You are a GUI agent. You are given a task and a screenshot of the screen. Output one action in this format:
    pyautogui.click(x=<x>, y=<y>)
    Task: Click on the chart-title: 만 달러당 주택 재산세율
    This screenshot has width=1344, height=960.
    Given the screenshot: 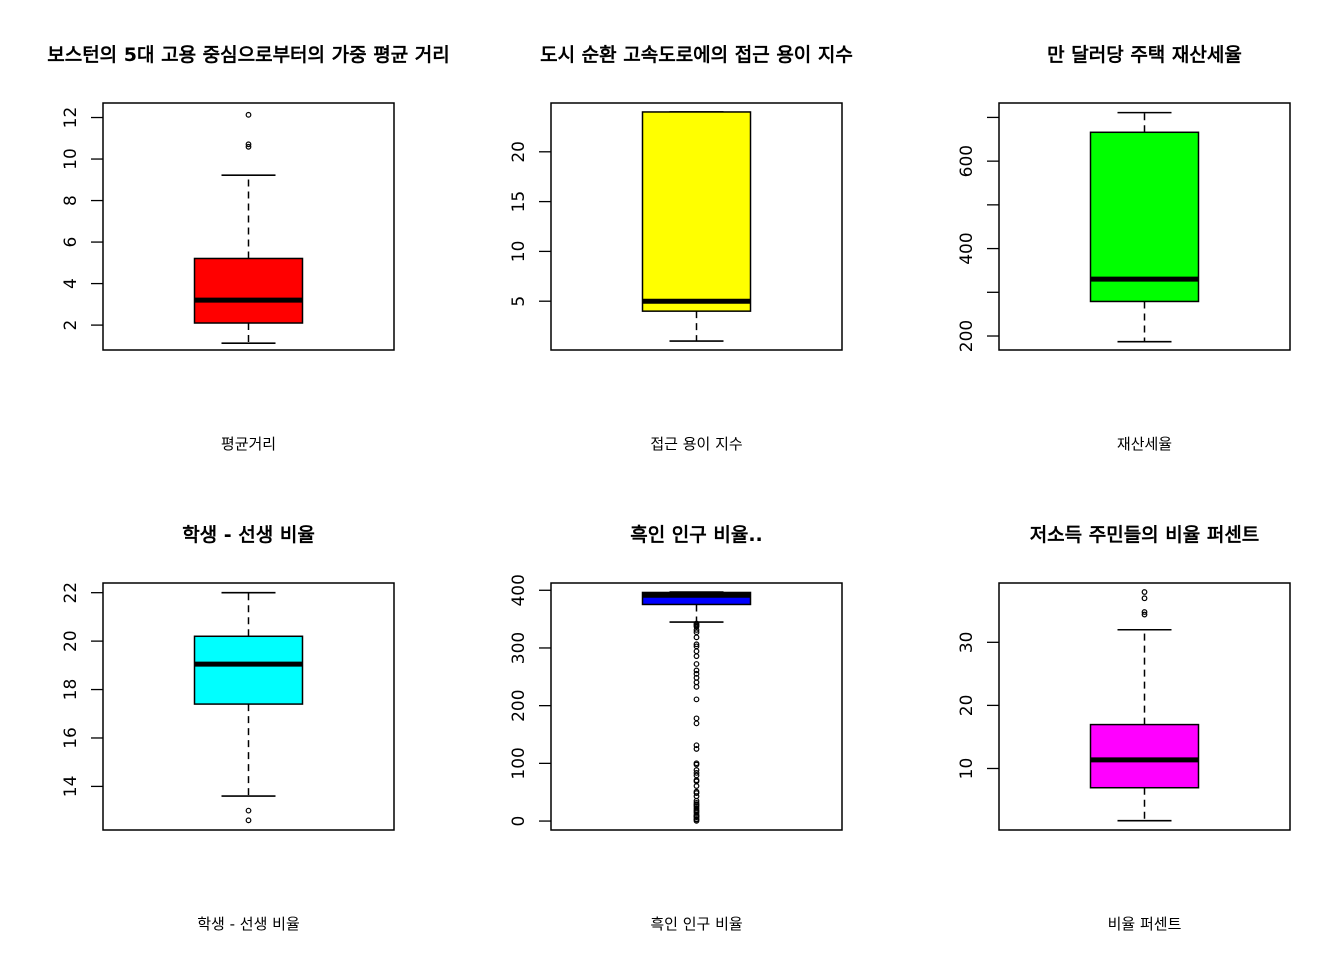 What is the action you would take?
    pyautogui.click(x=1144, y=55)
    